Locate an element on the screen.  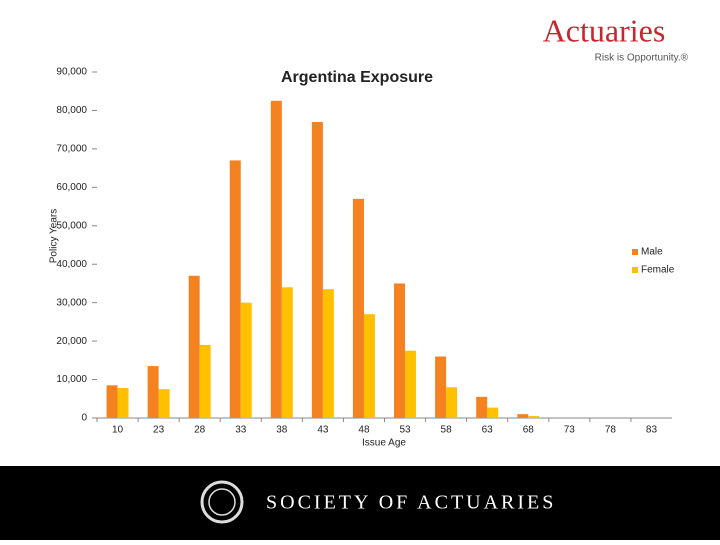
y-tick-label: 0 is located at coordinates (84, 418).